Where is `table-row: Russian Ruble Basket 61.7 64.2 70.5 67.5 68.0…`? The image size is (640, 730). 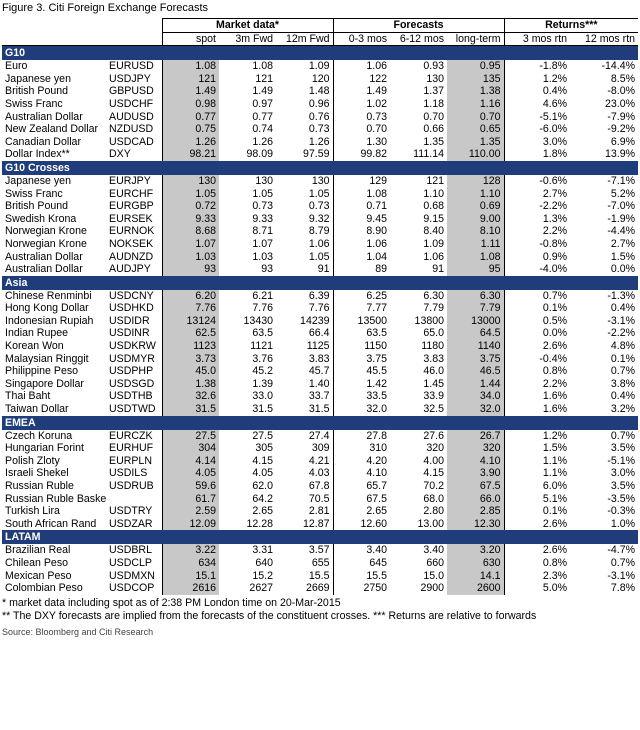
table-row: Russian Ruble Basket 61.7 64.2 70.5 67.5 68.0… is located at coordinates (320, 499).